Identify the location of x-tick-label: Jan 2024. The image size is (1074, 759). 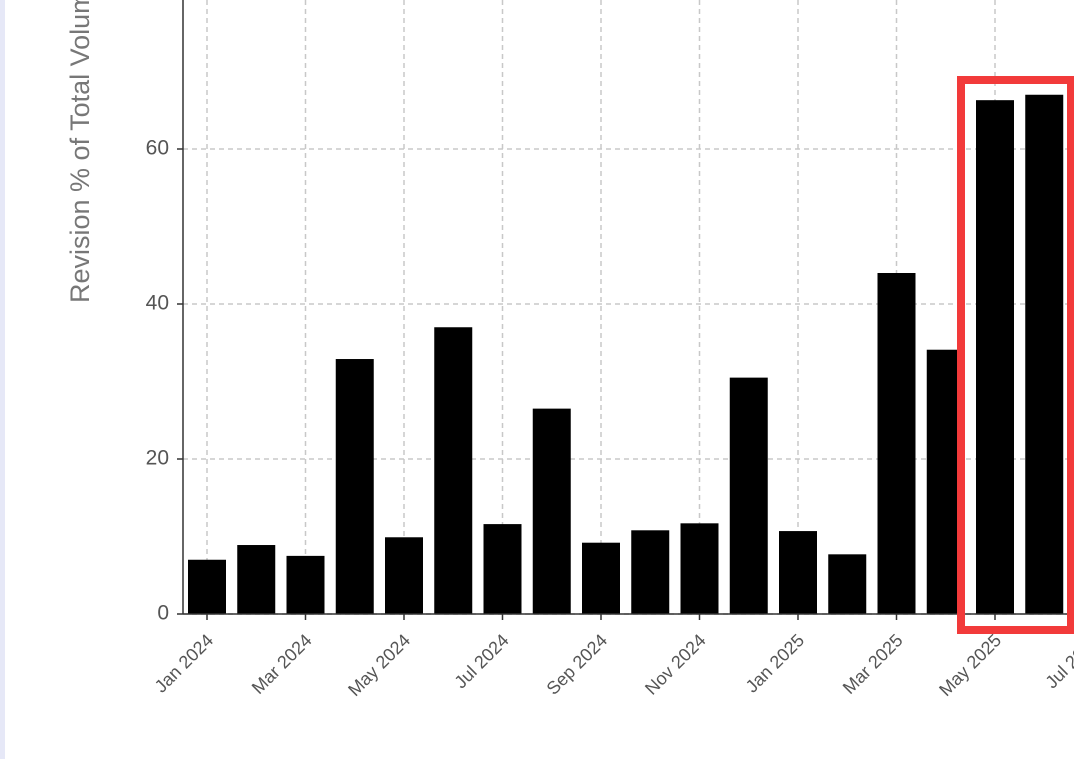
(184, 663).